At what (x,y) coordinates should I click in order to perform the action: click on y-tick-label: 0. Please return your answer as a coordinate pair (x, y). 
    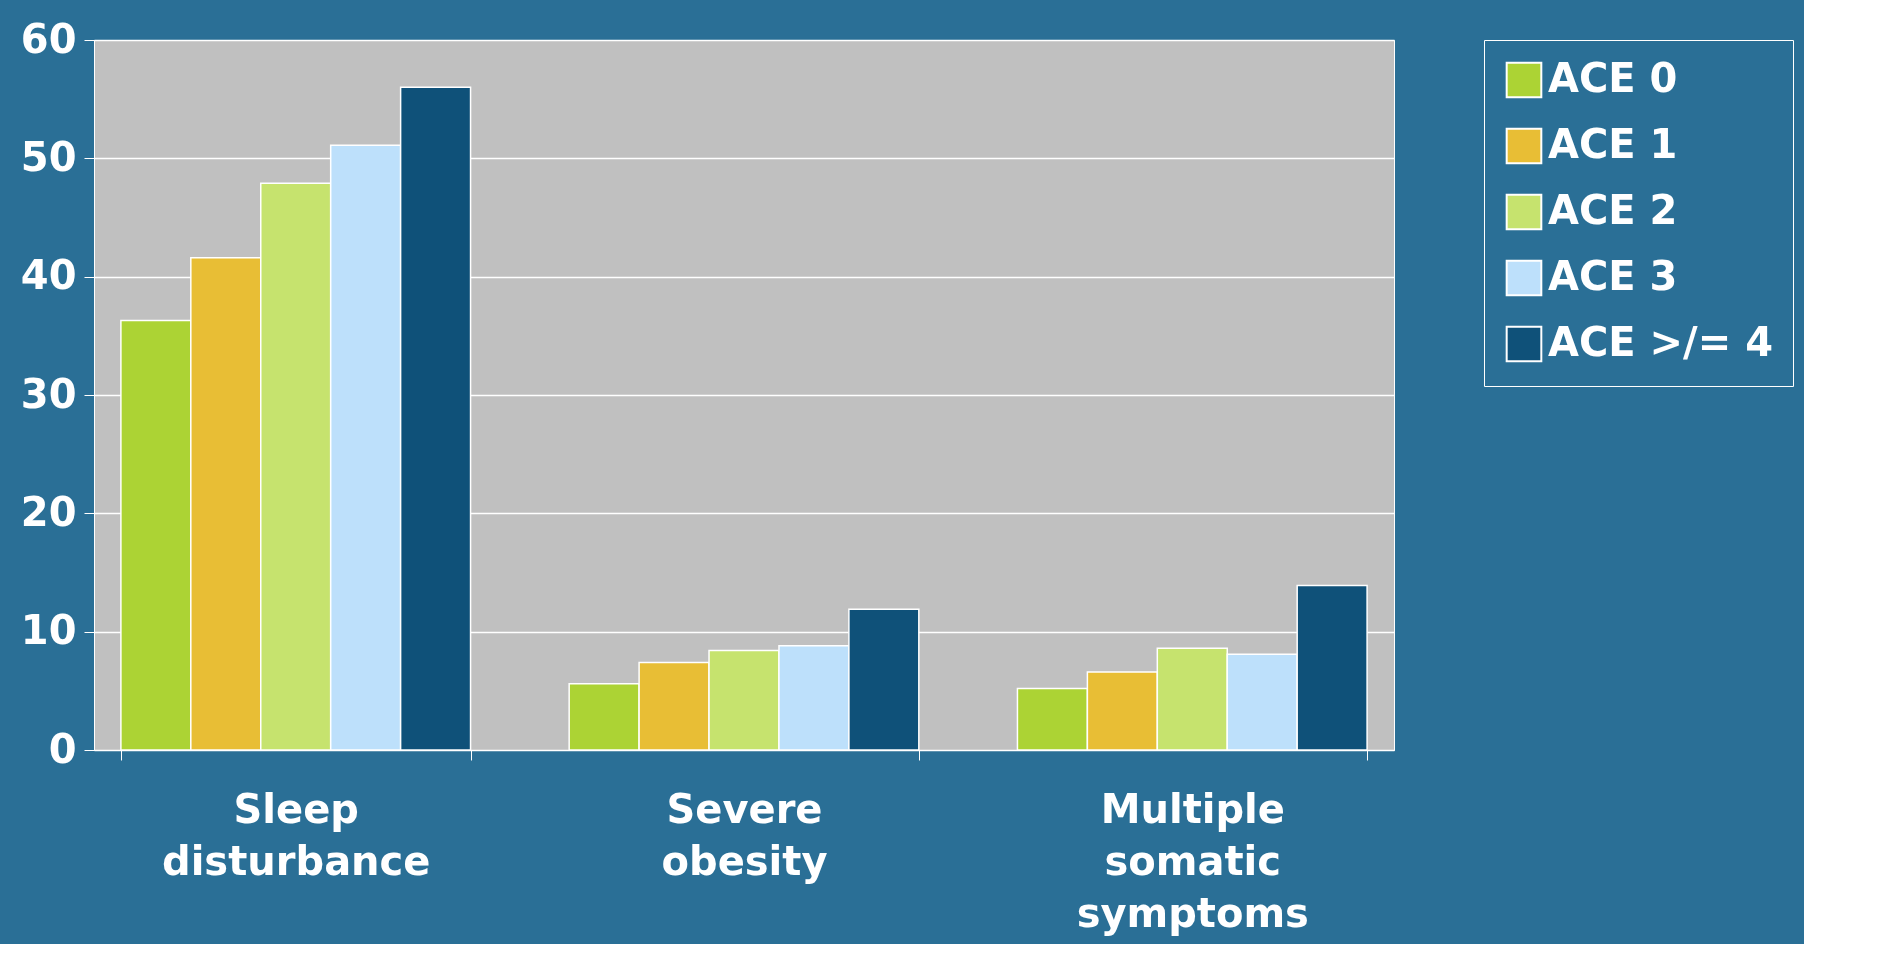
    Looking at the image, I should click on (62, 748).